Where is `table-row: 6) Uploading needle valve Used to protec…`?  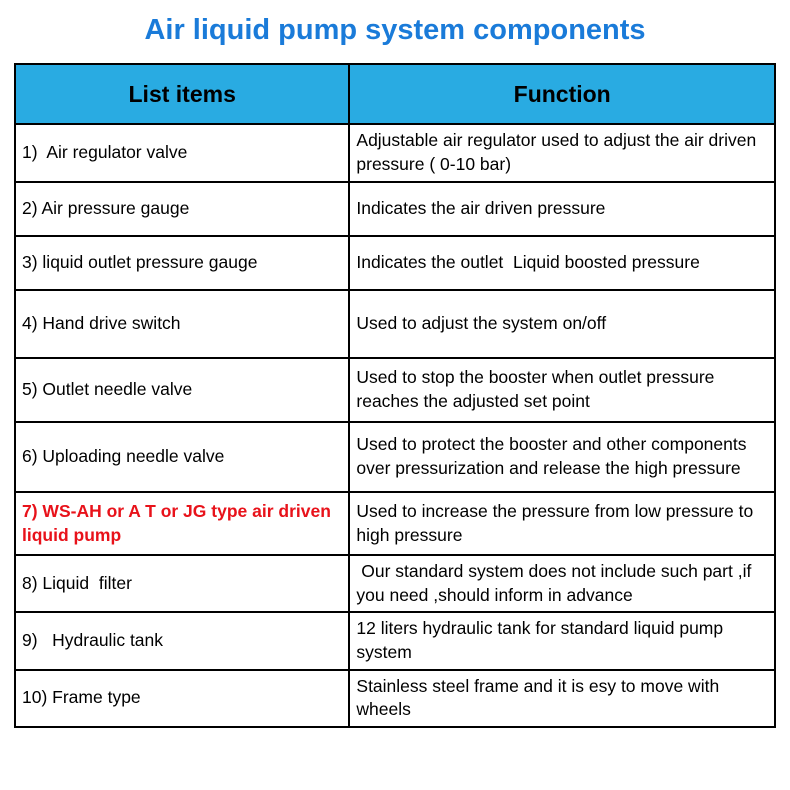 table-row: 6) Uploading needle valve Used to protec… is located at coordinates (394, 457).